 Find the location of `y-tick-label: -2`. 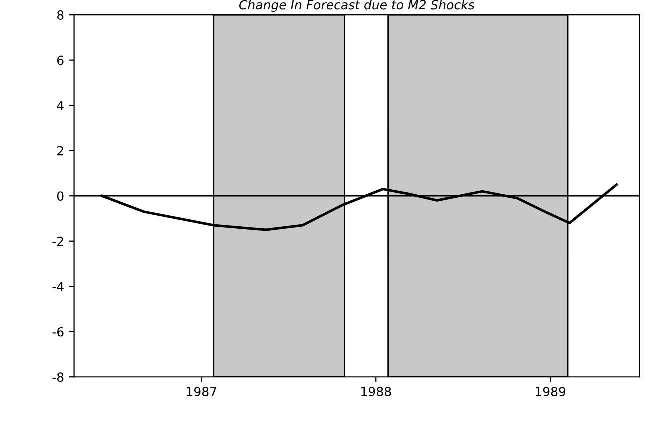

y-tick-label: -2 is located at coordinates (58, 241).